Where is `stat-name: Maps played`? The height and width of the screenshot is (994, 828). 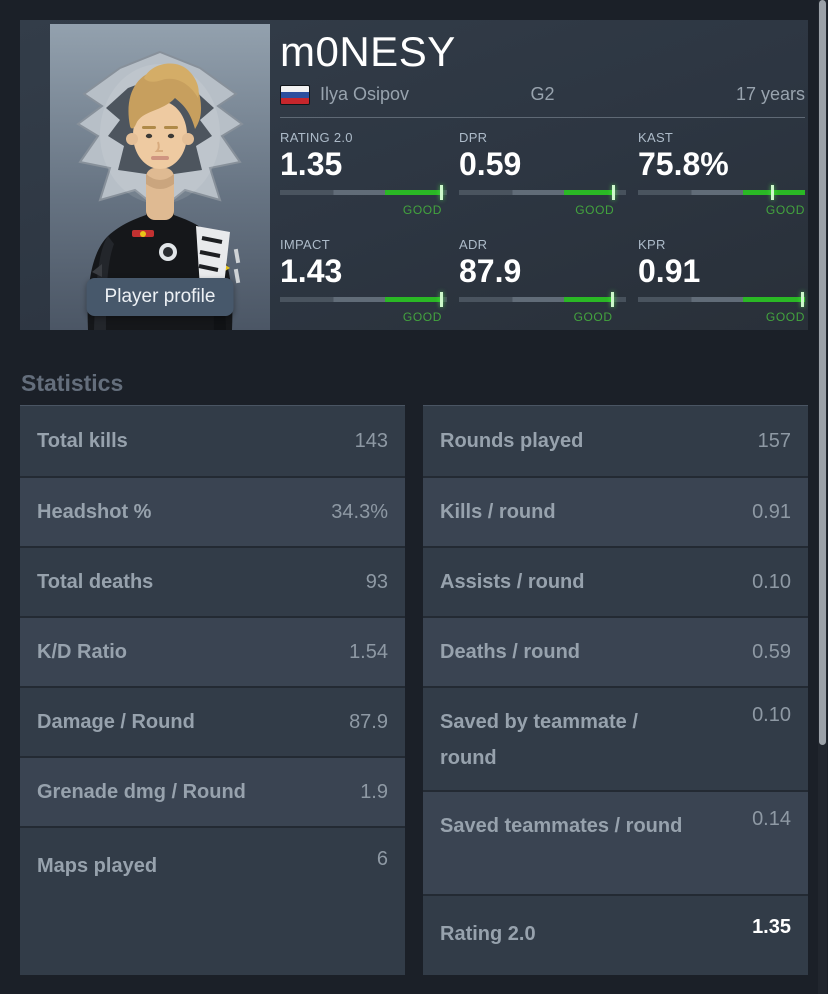
stat-name: Maps played is located at coordinates (97, 866).